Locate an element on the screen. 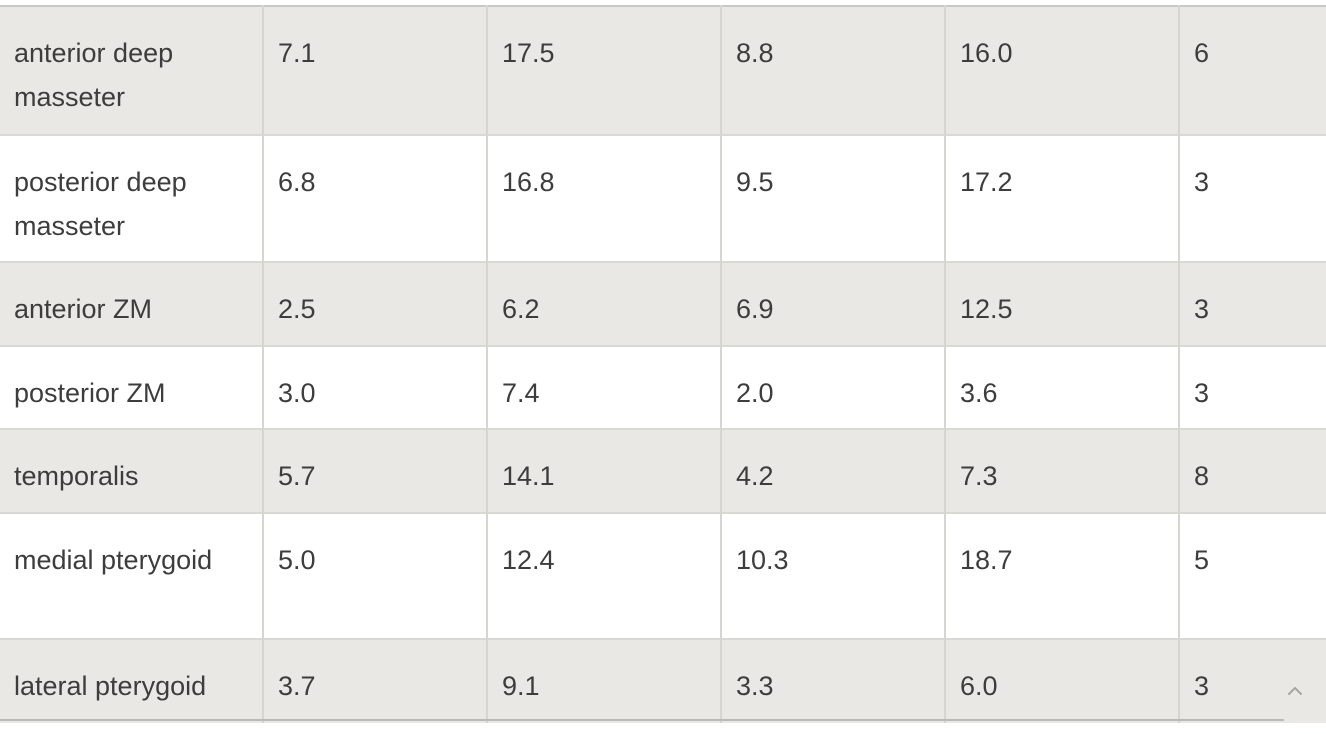 The width and height of the screenshot is (1326, 734). table-cell: 2.5 is located at coordinates (374, 303).